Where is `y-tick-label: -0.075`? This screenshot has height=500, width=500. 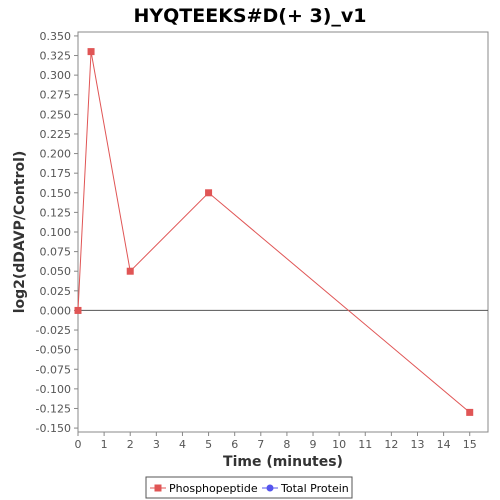
y-tick-label: -0.075 is located at coordinates (53, 369).